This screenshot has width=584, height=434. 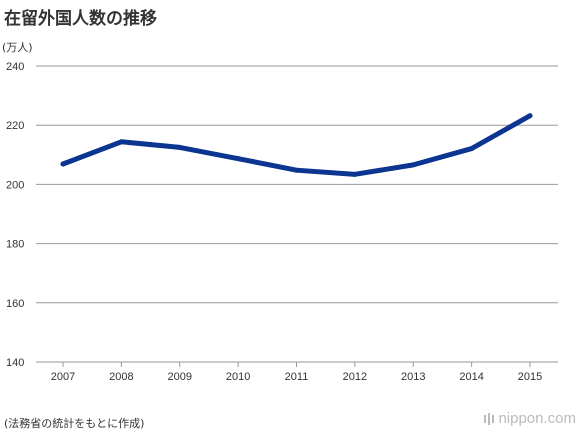 I want to click on x-tick-label-2008: 2008, so click(x=121, y=377).